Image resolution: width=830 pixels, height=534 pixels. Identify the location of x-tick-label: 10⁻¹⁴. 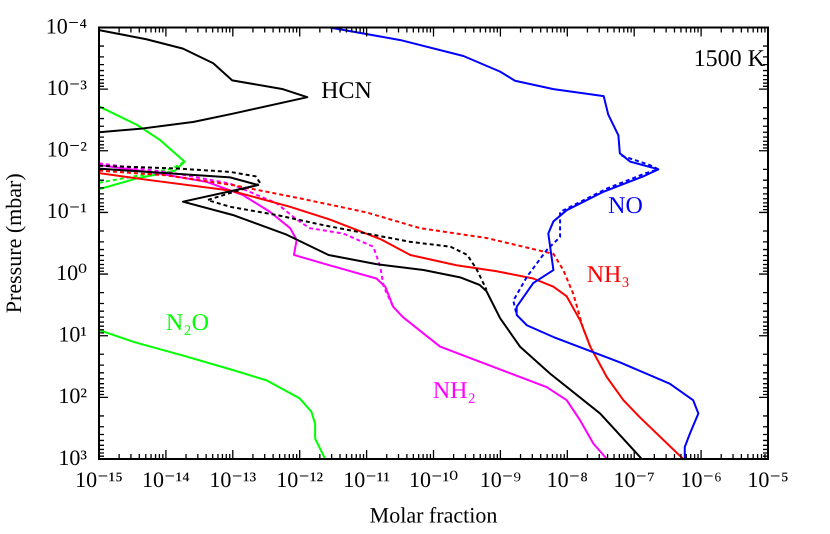
(166, 479).